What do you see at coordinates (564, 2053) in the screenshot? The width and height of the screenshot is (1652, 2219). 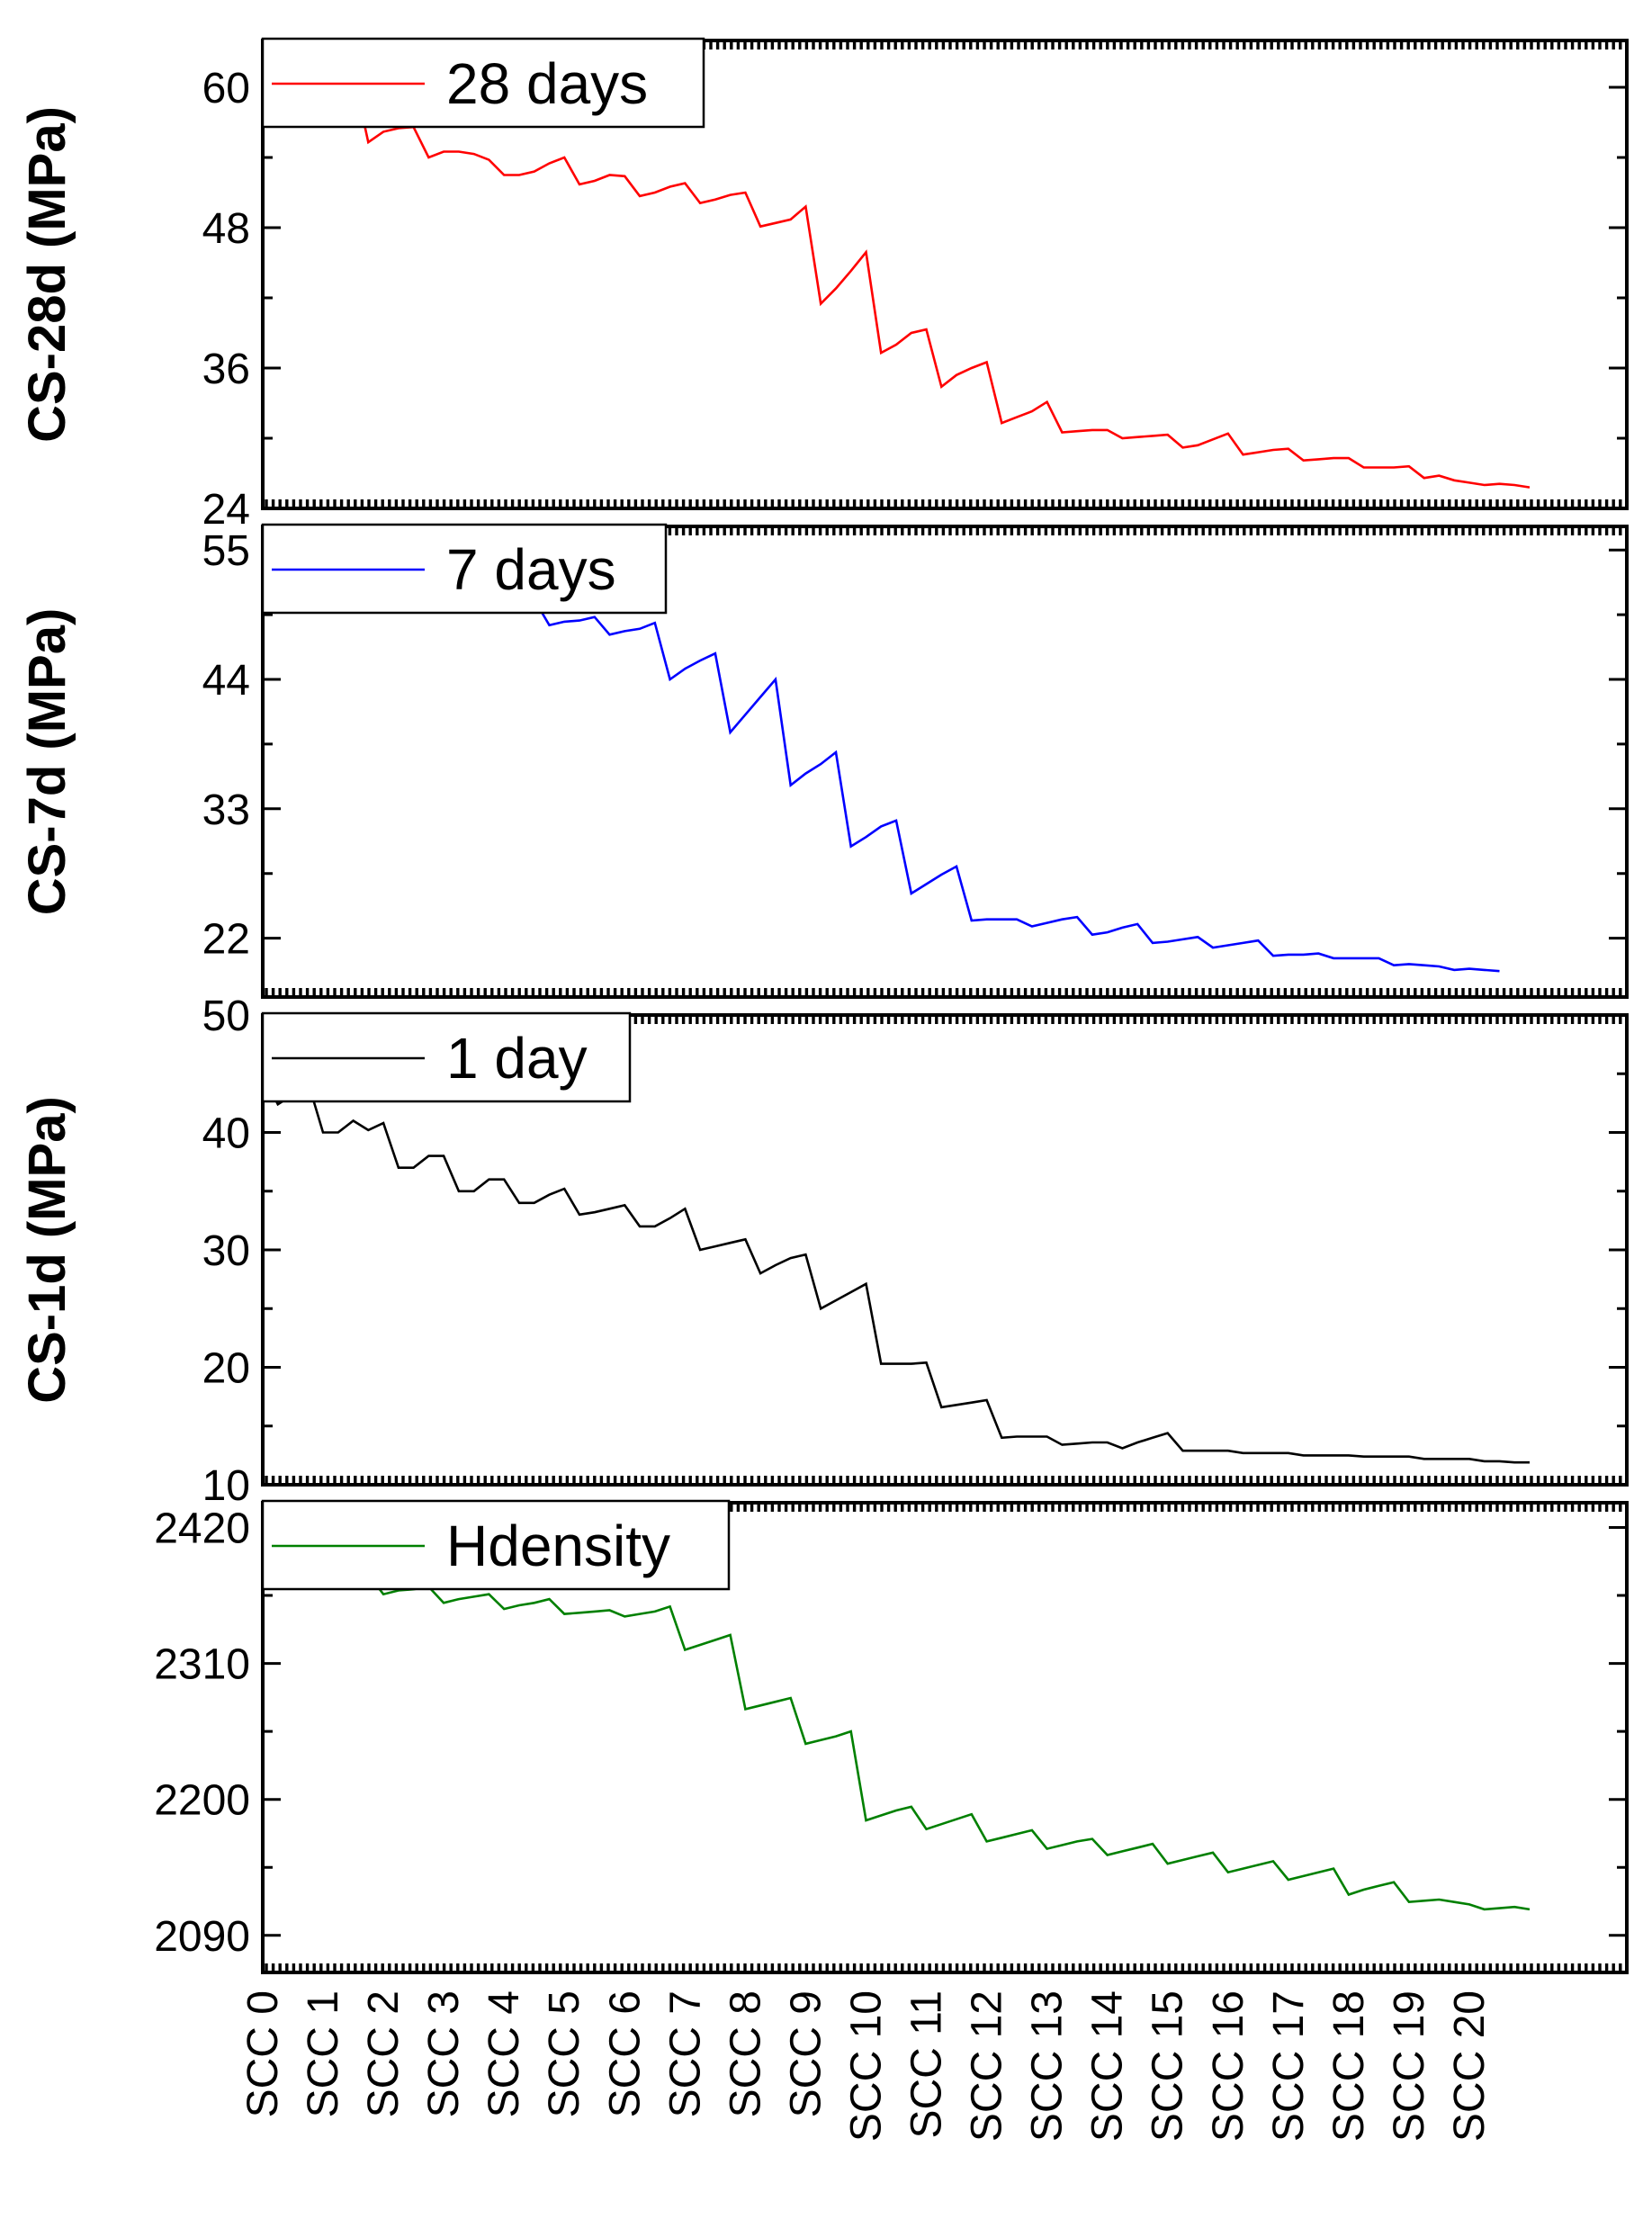 I see `x-tick-label: SCC 5` at bounding box center [564, 2053].